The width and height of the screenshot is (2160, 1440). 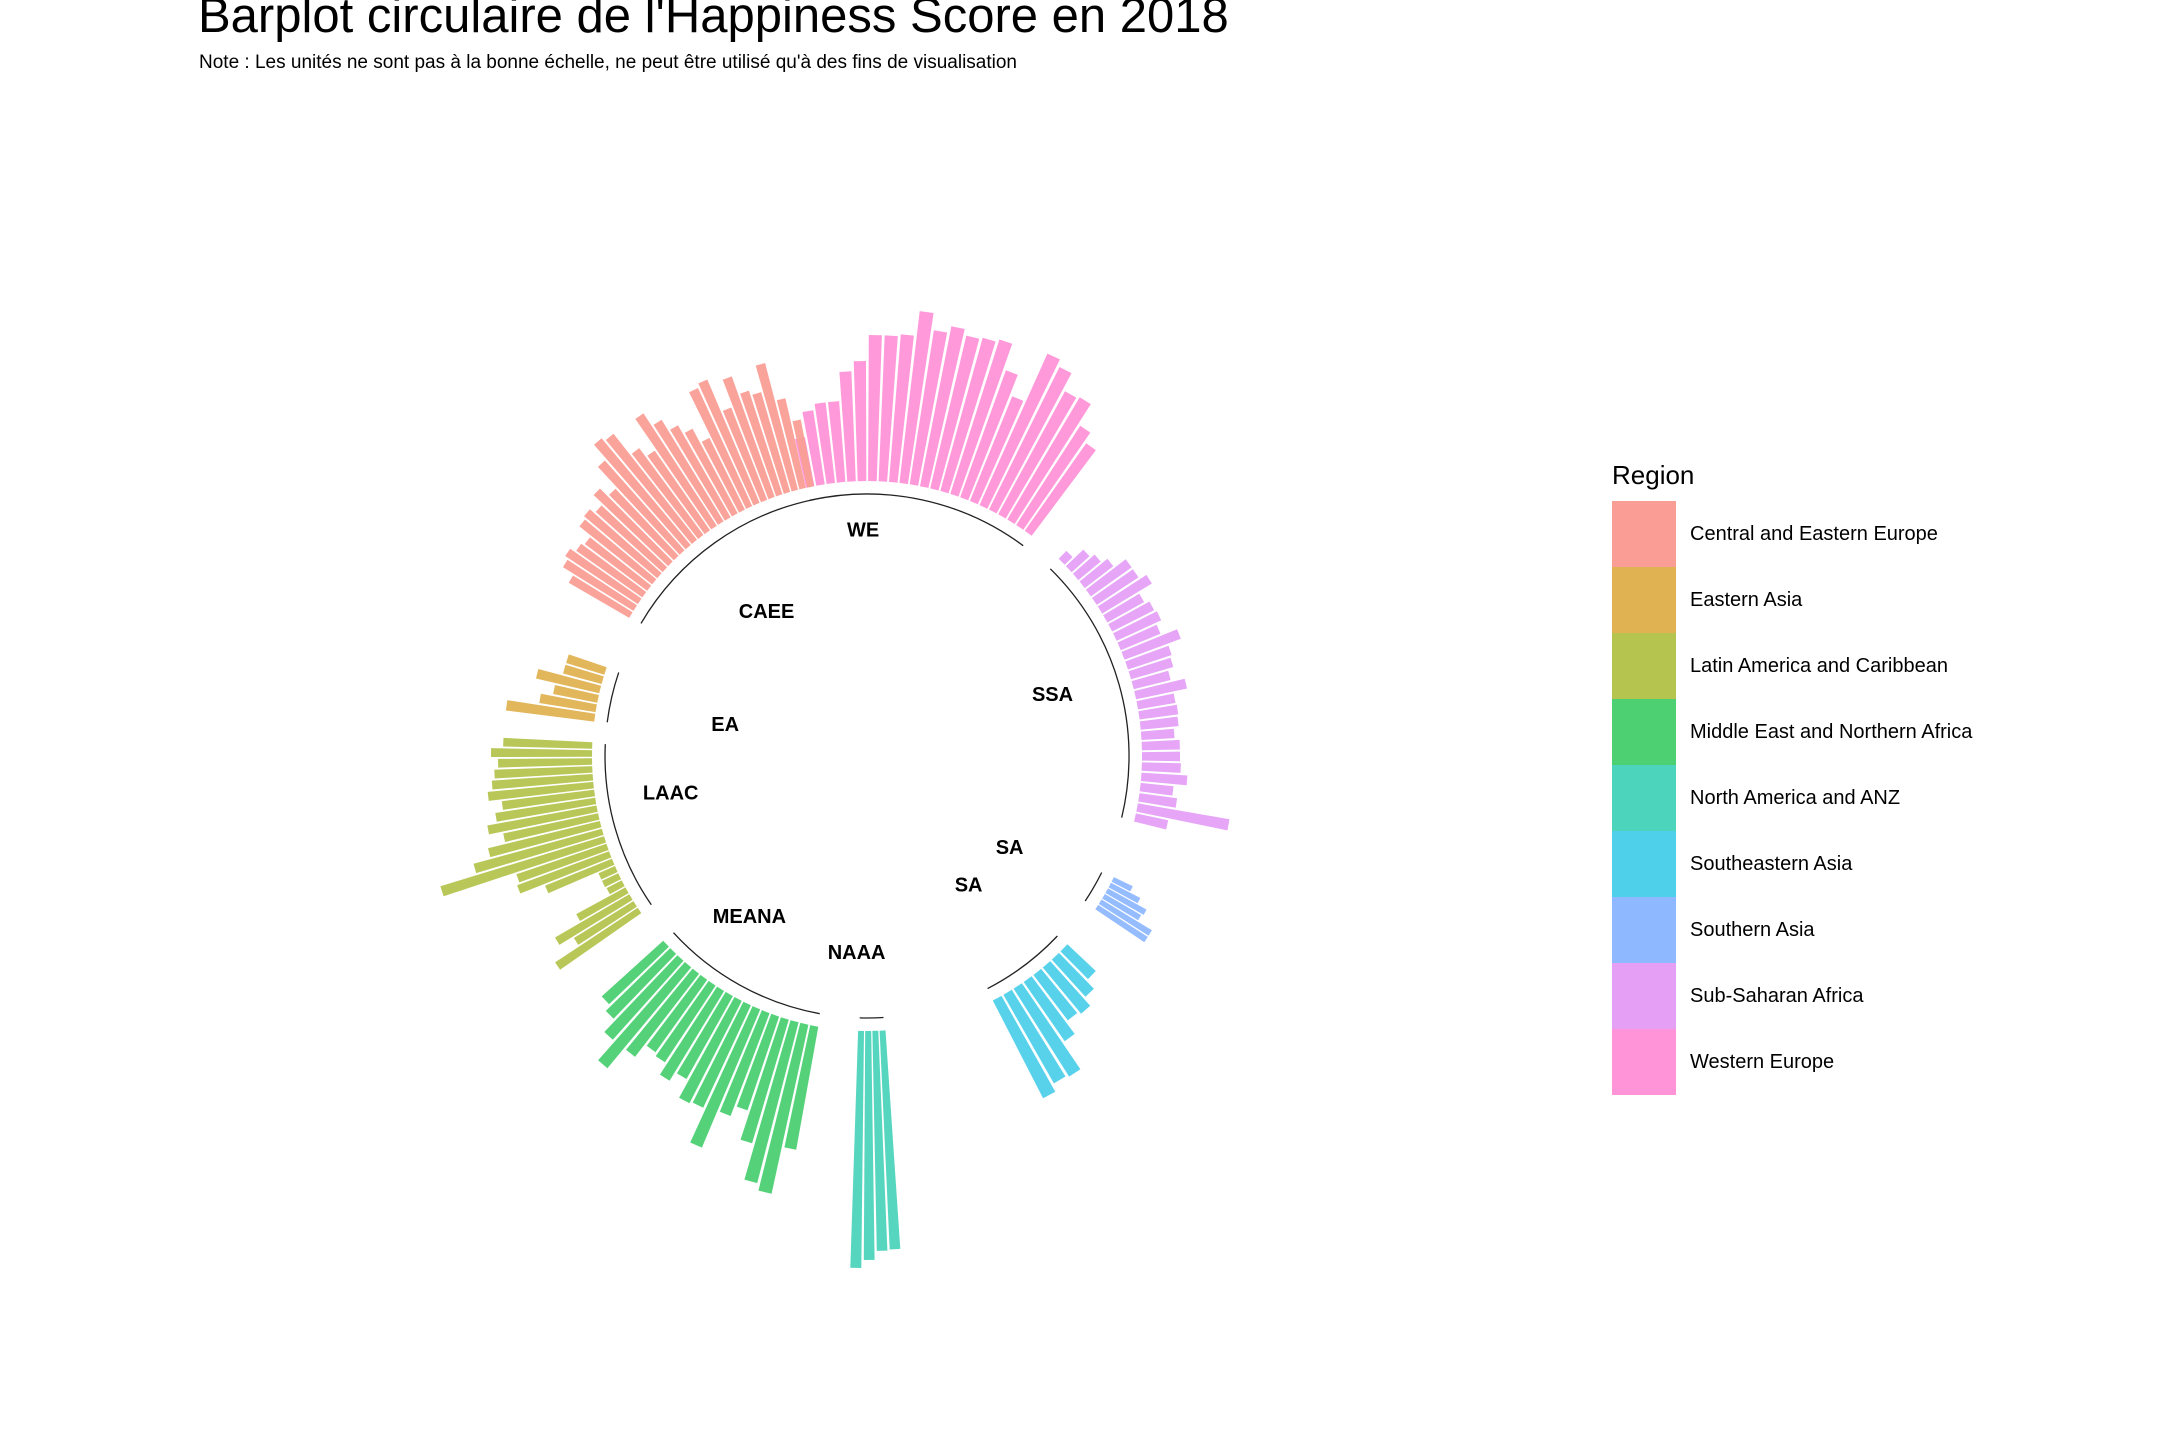 I want to click on legend-item: North America and ANZ, so click(x=1792, y=798).